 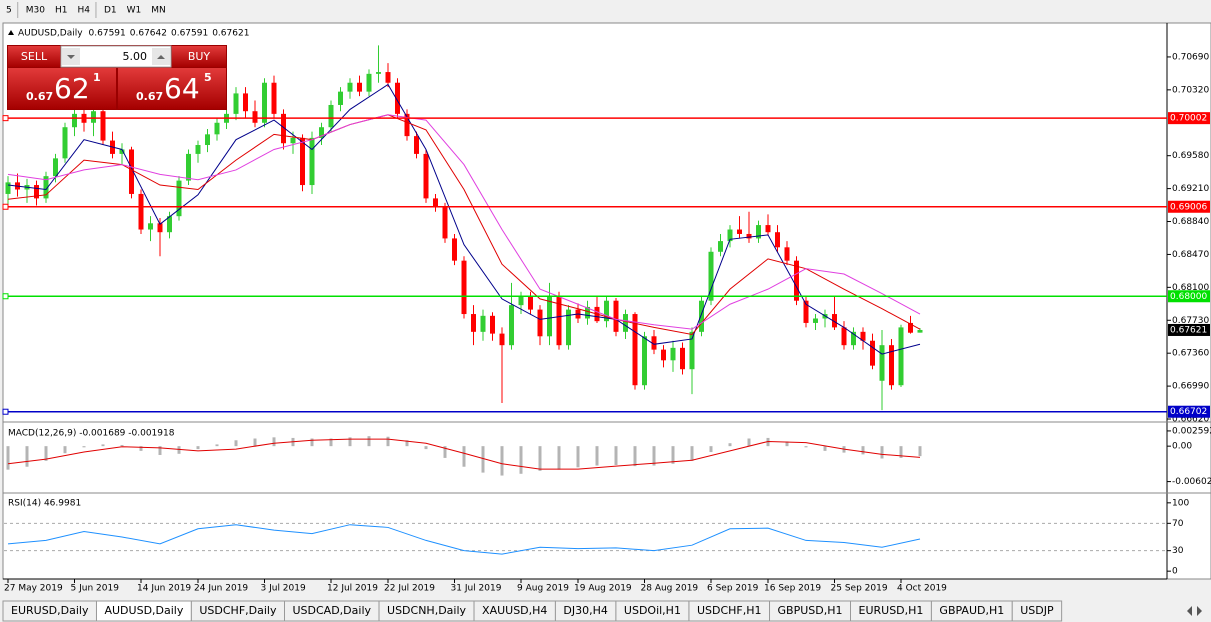 What do you see at coordinates (585, 610) in the screenshot?
I see `chart-tab-label: DJ30,H4` at bounding box center [585, 610].